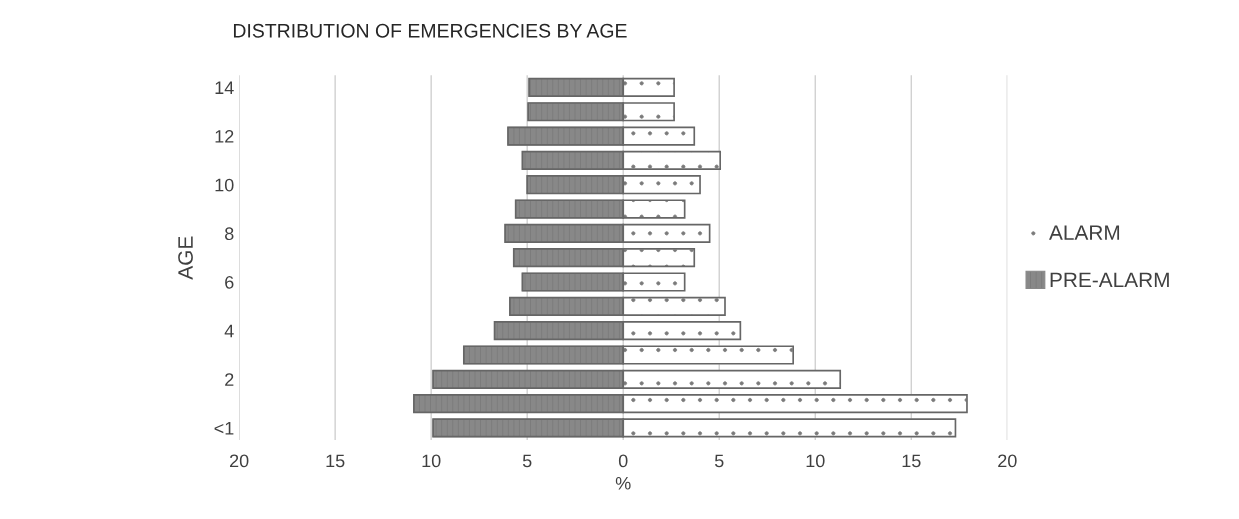 The width and height of the screenshot is (1239, 519). Describe the element at coordinates (430, 30) in the screenshot. I see `chart-title: DISTRIBUTION OF EMERGENCIES BY AGE` at that location.